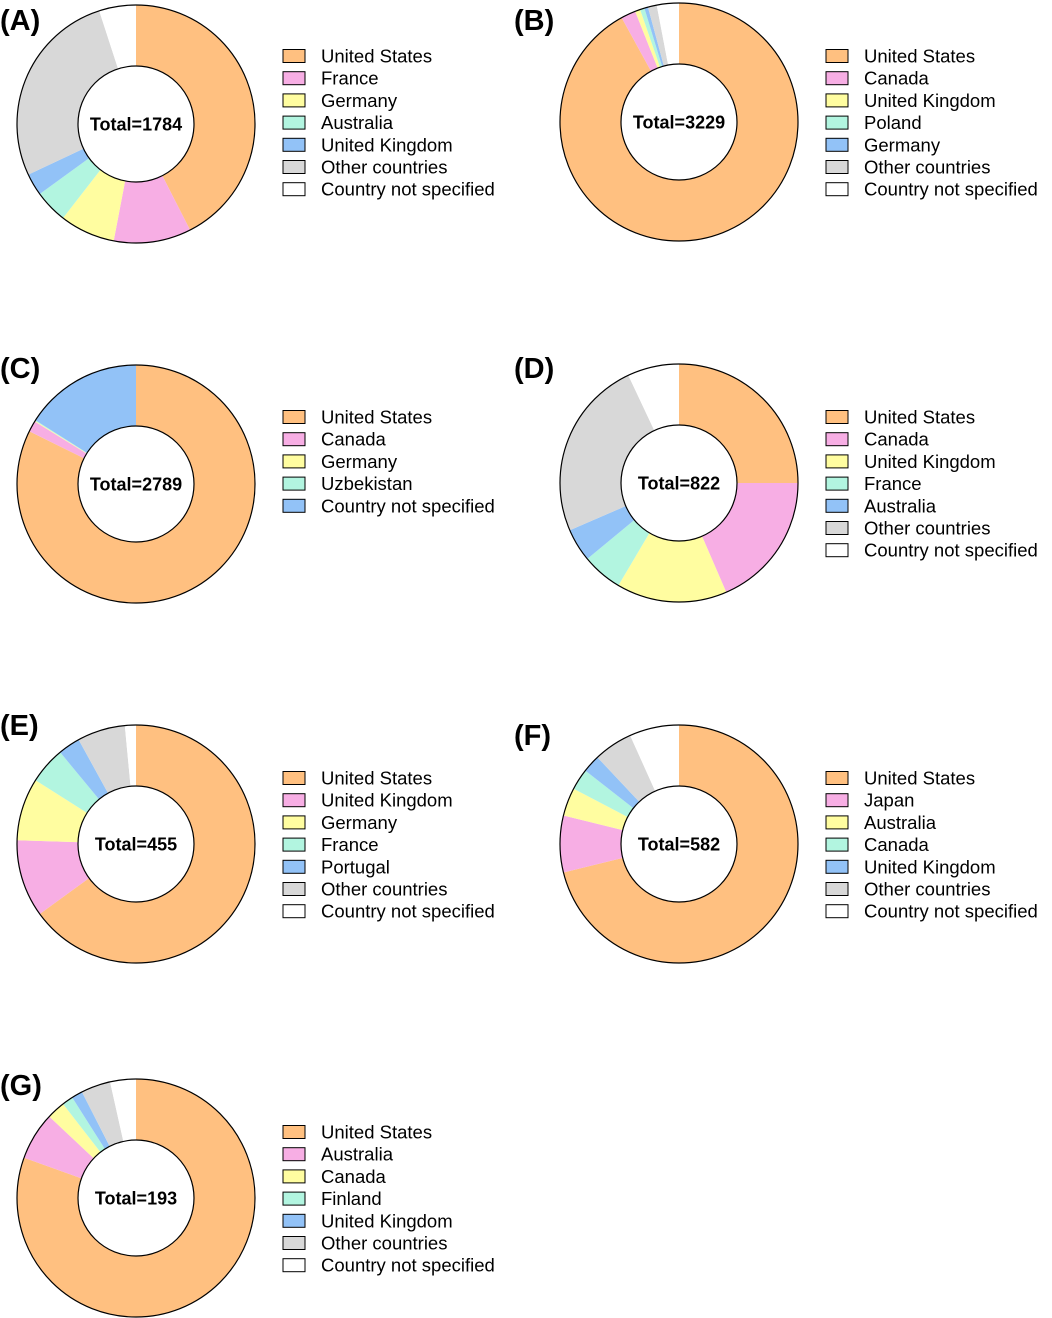  Describe the element at coordinates (619, 844) in the screenshot. I see `slice-japan` at that location.